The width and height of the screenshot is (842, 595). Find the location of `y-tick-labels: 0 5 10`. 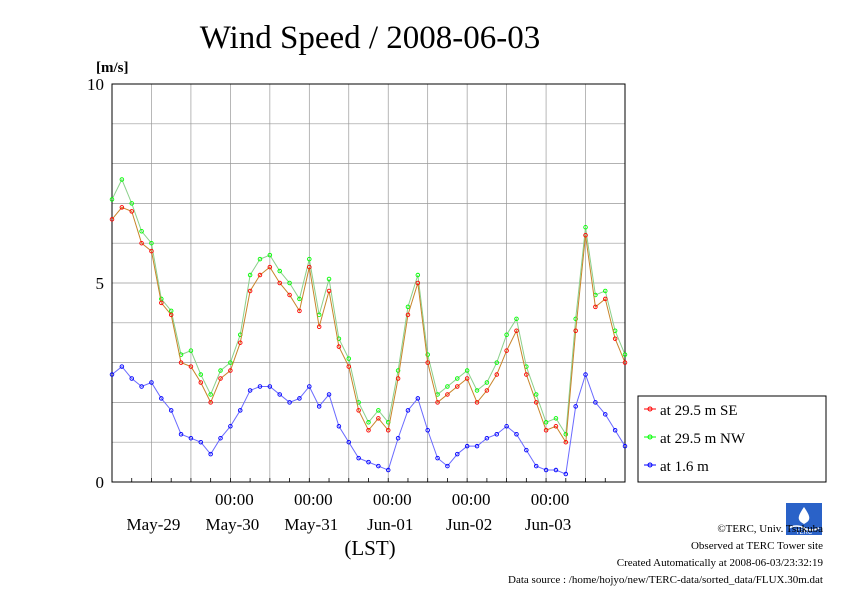

y-tick-labels: 0 5 10 is located at coordinates (95, 283).